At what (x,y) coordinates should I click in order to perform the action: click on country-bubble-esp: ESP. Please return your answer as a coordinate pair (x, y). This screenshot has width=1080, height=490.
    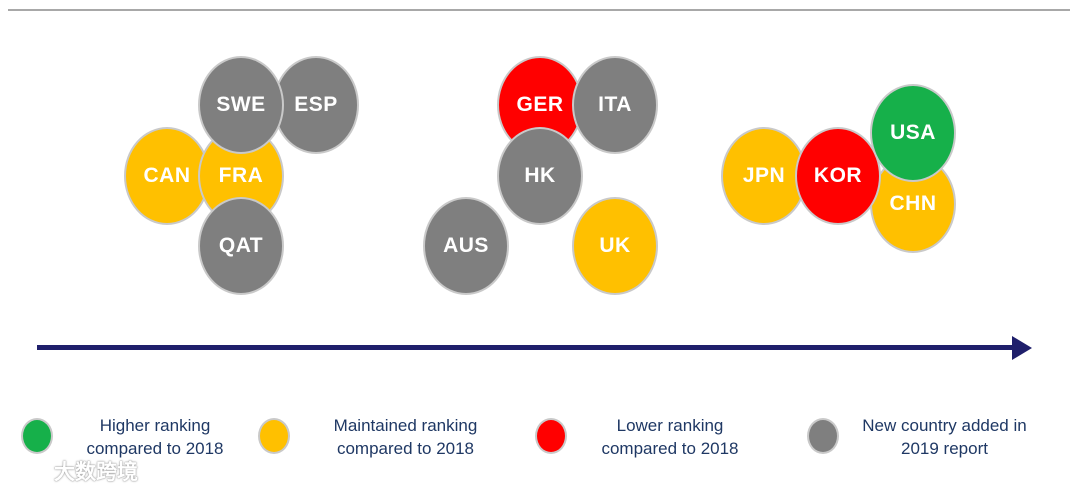
    Looking at the image, I should click on (316, 105).